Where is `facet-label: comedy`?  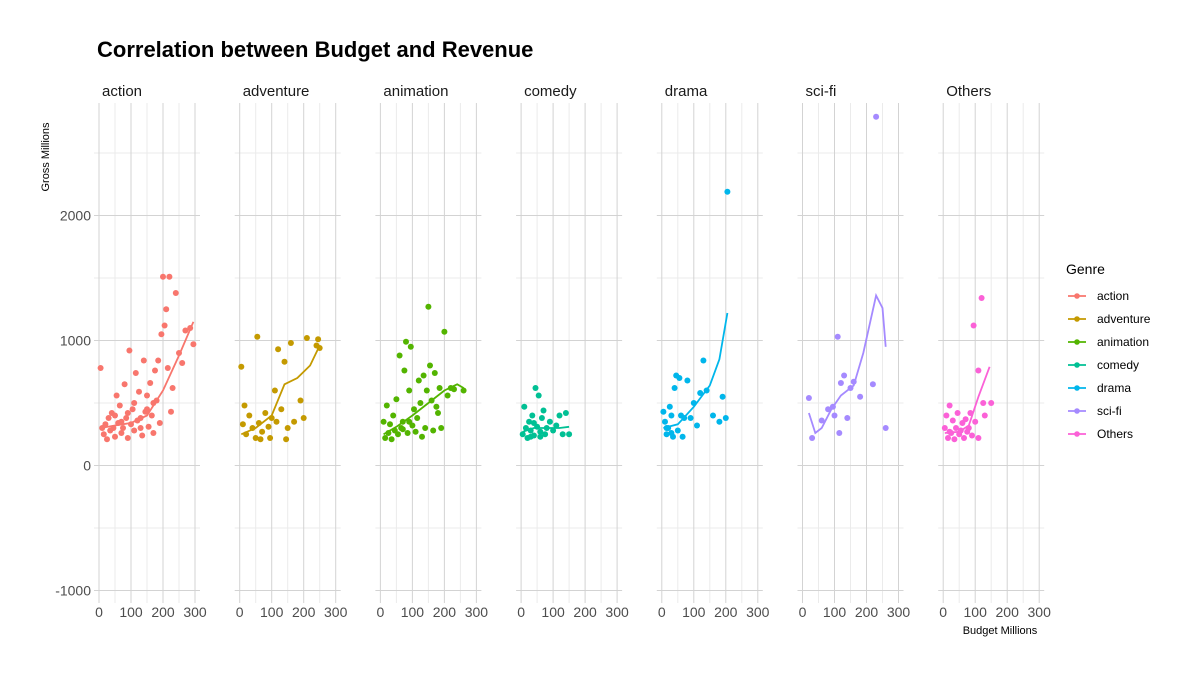 facet-label: comedy is located at coordinates (550, 91).